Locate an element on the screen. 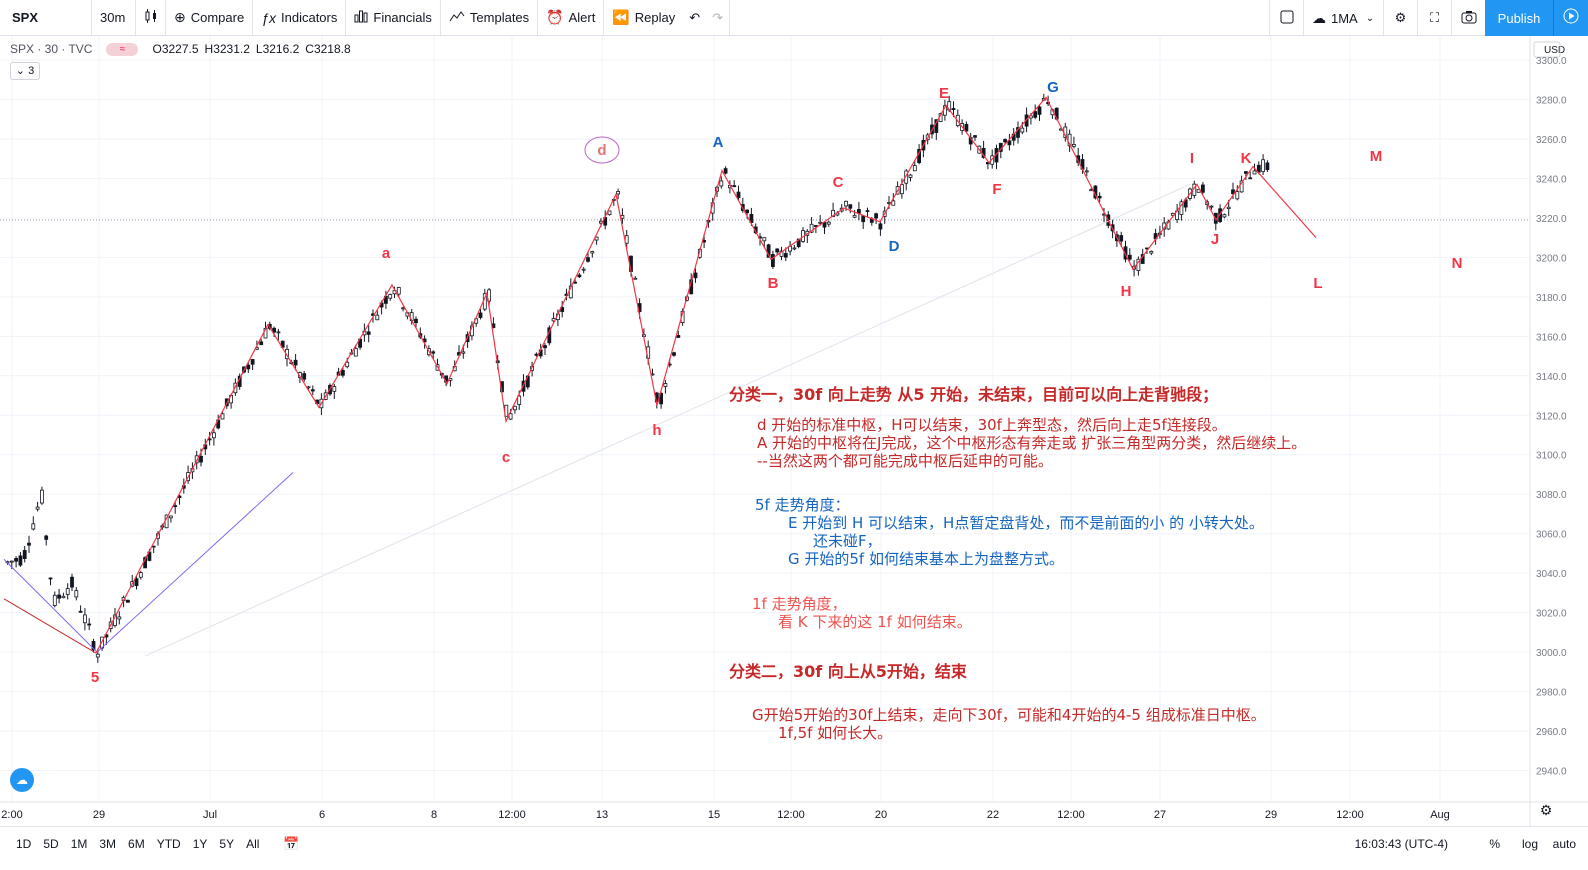 The height and width of the screenshot is (870, 1588). y-tick-label: 3080.0 is located at coordinates (1551, 495).